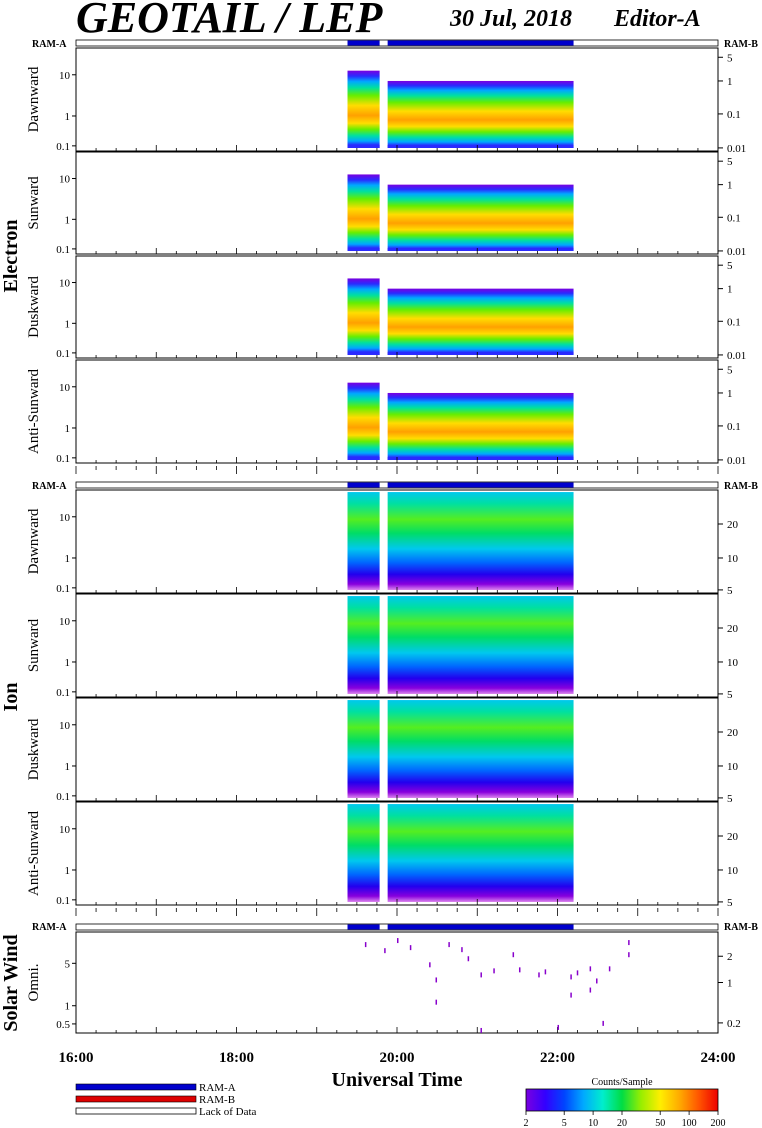 The height and width of the screenshot is (1128, 762). What do you see at coordinates (49, 44) in the screenshot?
I see `ram-a-label-electron: RAM-A` at bounding box center [49, 44].